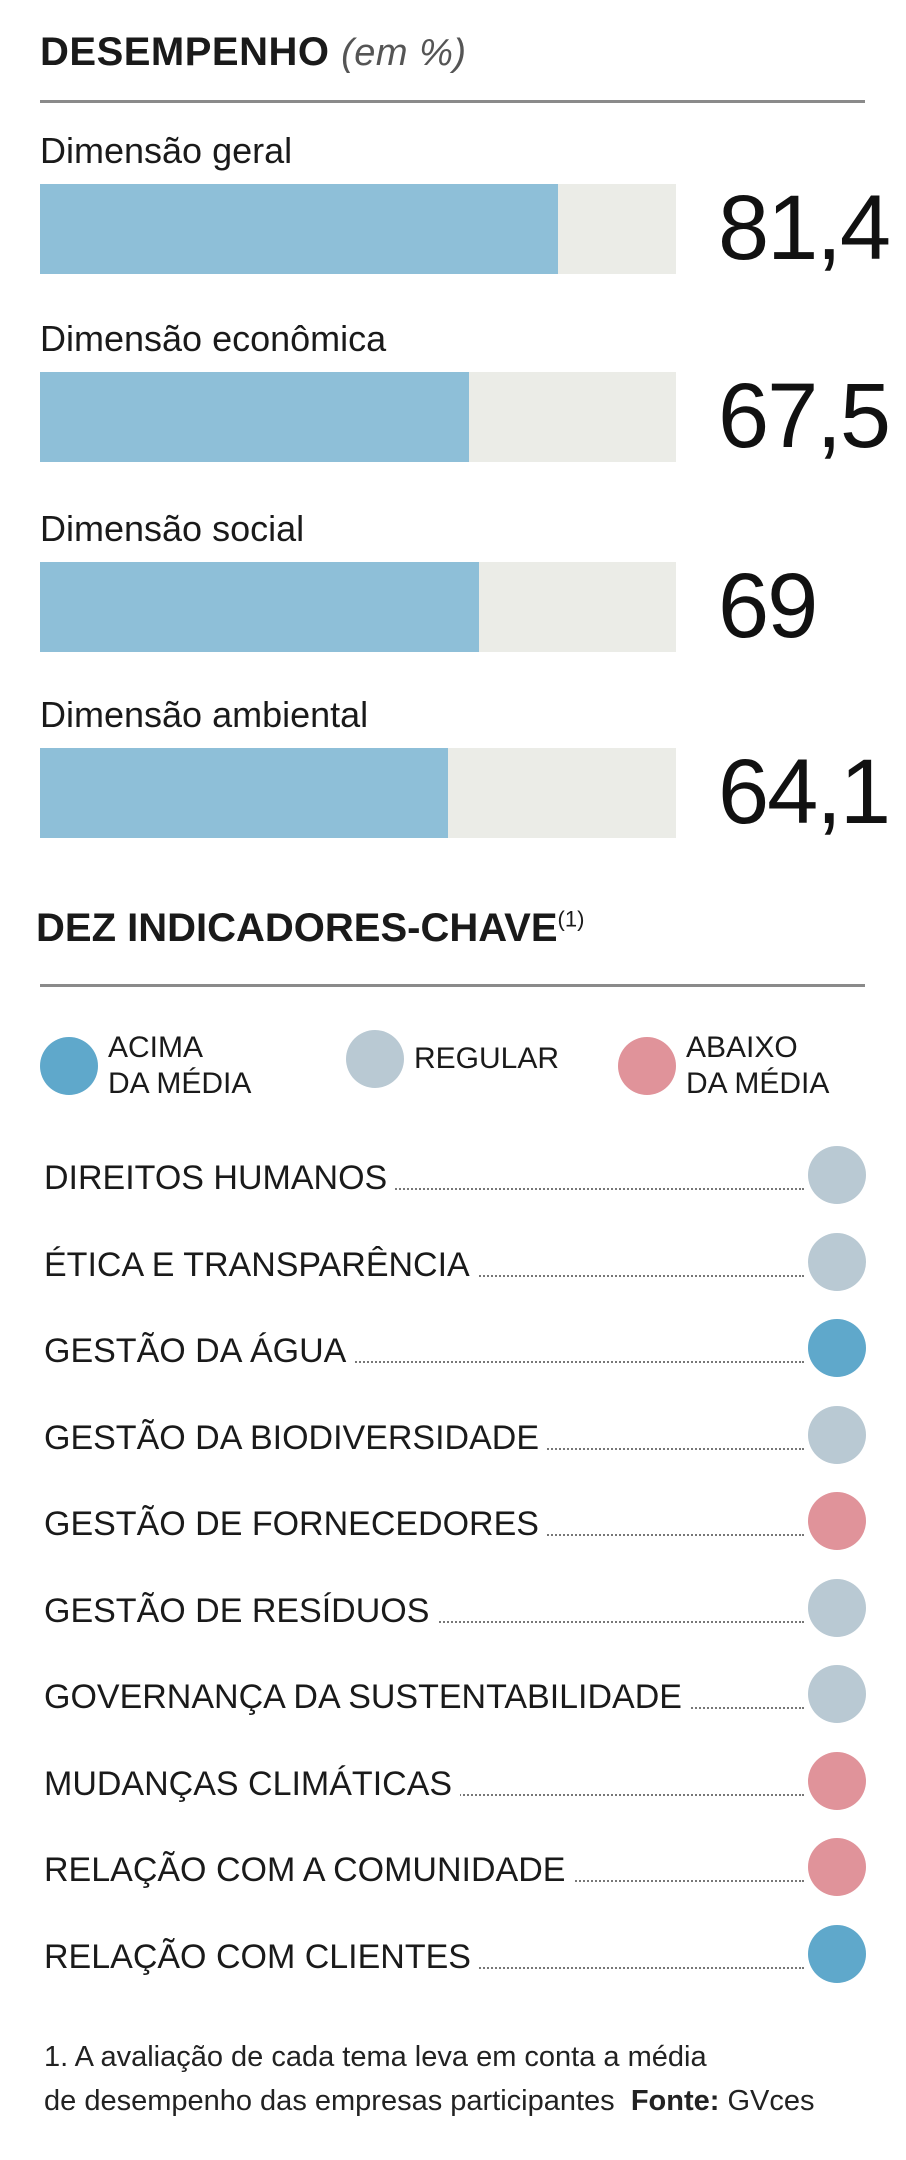  I want to click on indicator-row: RELAÇÃO COM CLIENTES, so click(459, 1953).